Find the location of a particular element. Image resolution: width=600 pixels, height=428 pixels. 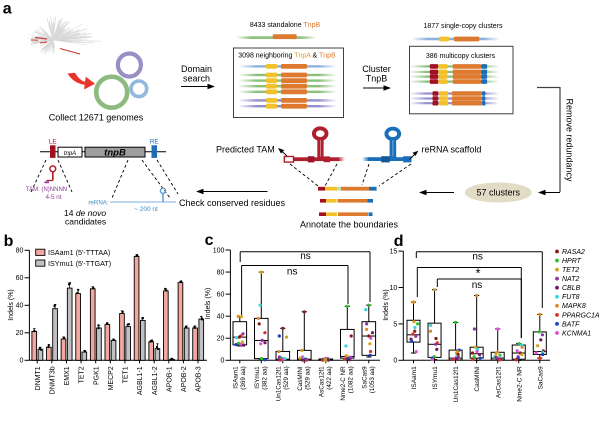

svg-text: Cluster is located at coordinates (376, 69).